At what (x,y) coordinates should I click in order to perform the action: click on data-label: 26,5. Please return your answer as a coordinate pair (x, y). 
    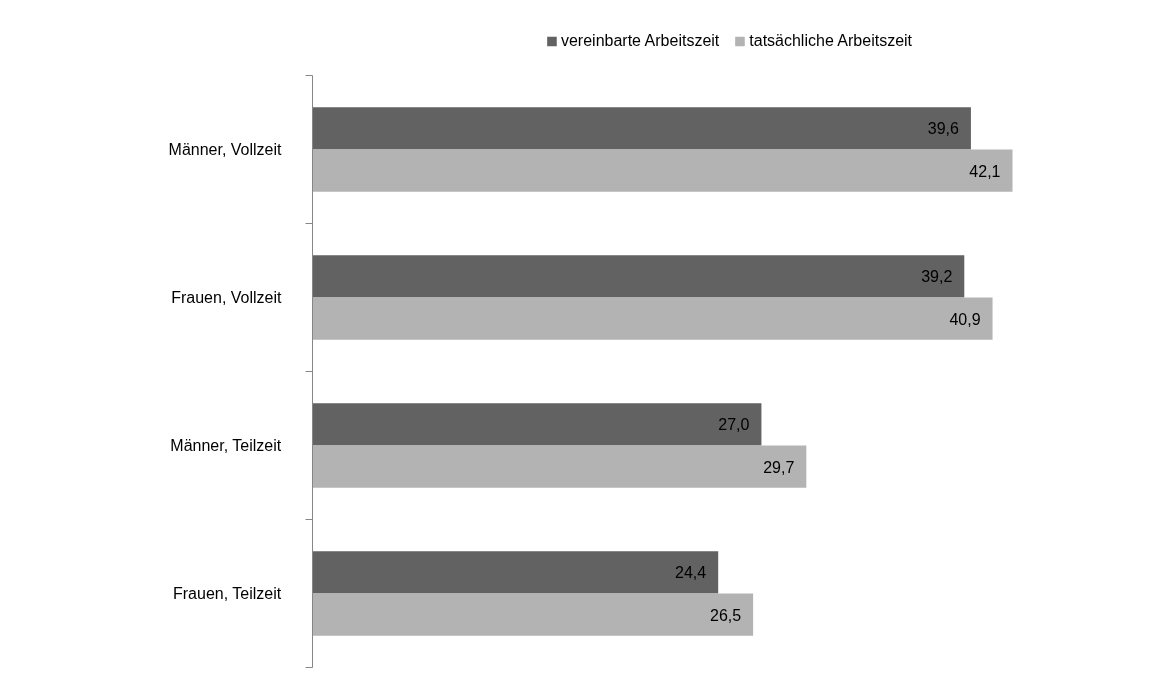
    Looking at the image, I should click on (725, 615).